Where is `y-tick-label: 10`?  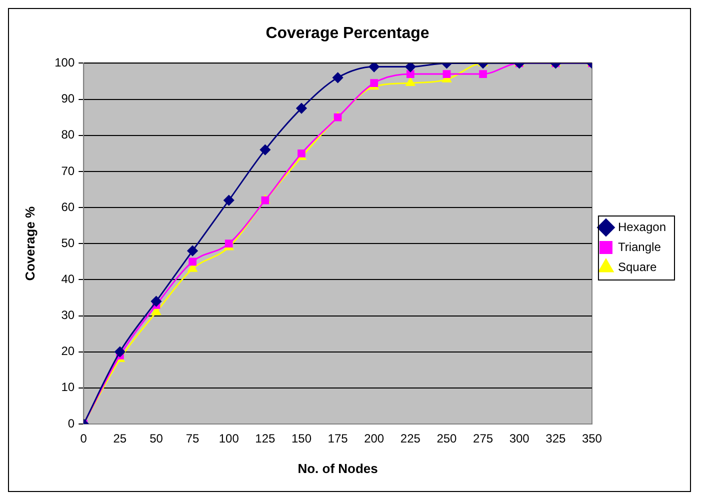
y-tick-label: 10 is located at coordinates (68, 387).